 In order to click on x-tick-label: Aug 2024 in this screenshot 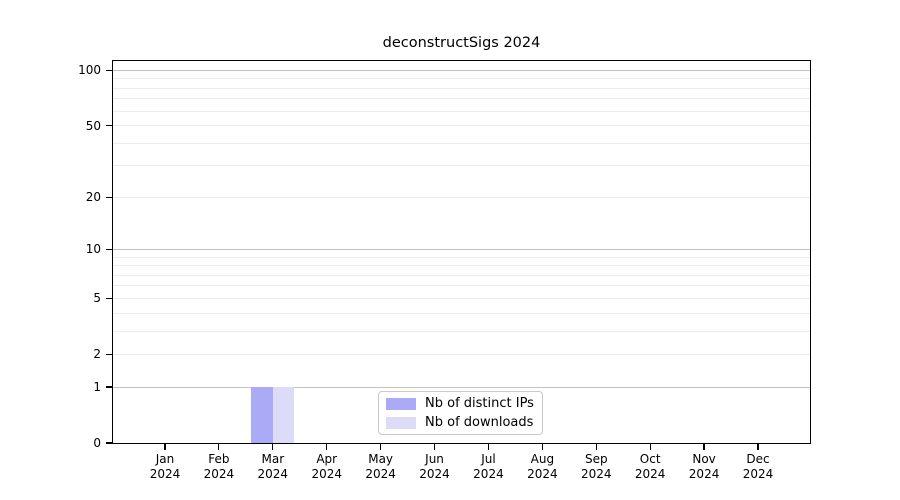, I will do `click(542, 466)`.